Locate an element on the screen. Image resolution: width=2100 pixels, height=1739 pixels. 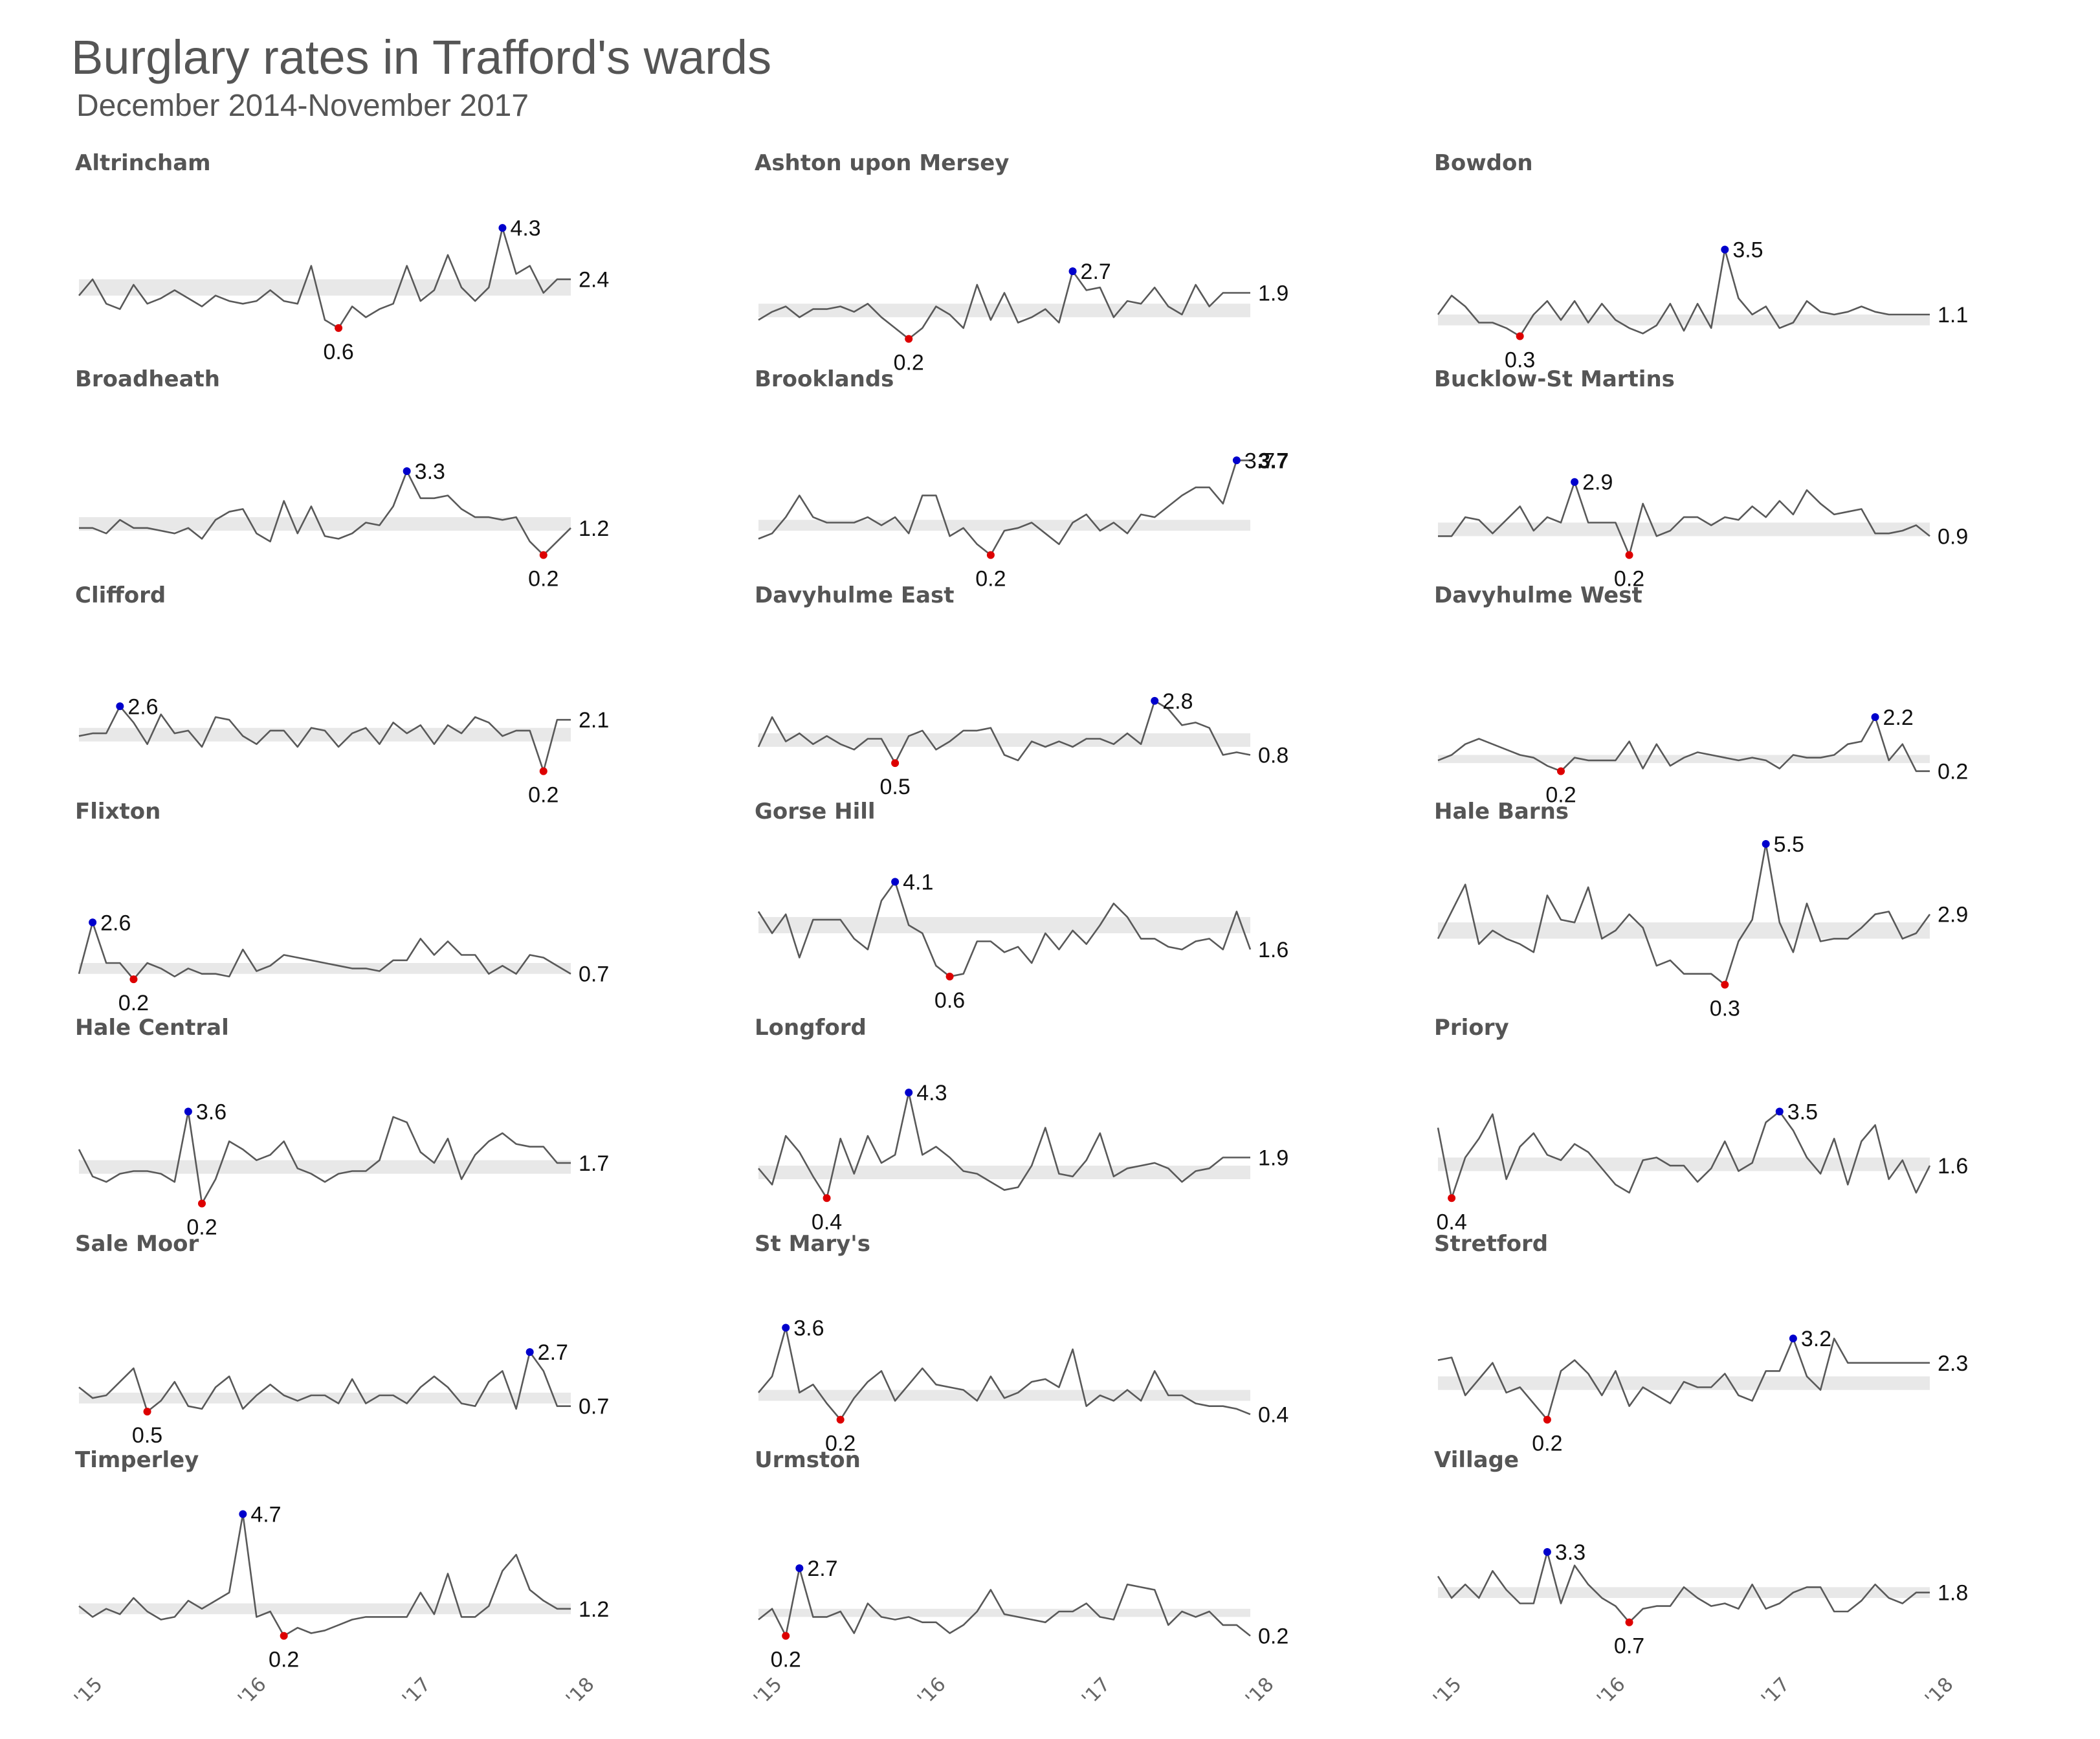
panel-broadheath: Broadheath 3.3 0.2 1.2 is located at coordinates (399, 479).